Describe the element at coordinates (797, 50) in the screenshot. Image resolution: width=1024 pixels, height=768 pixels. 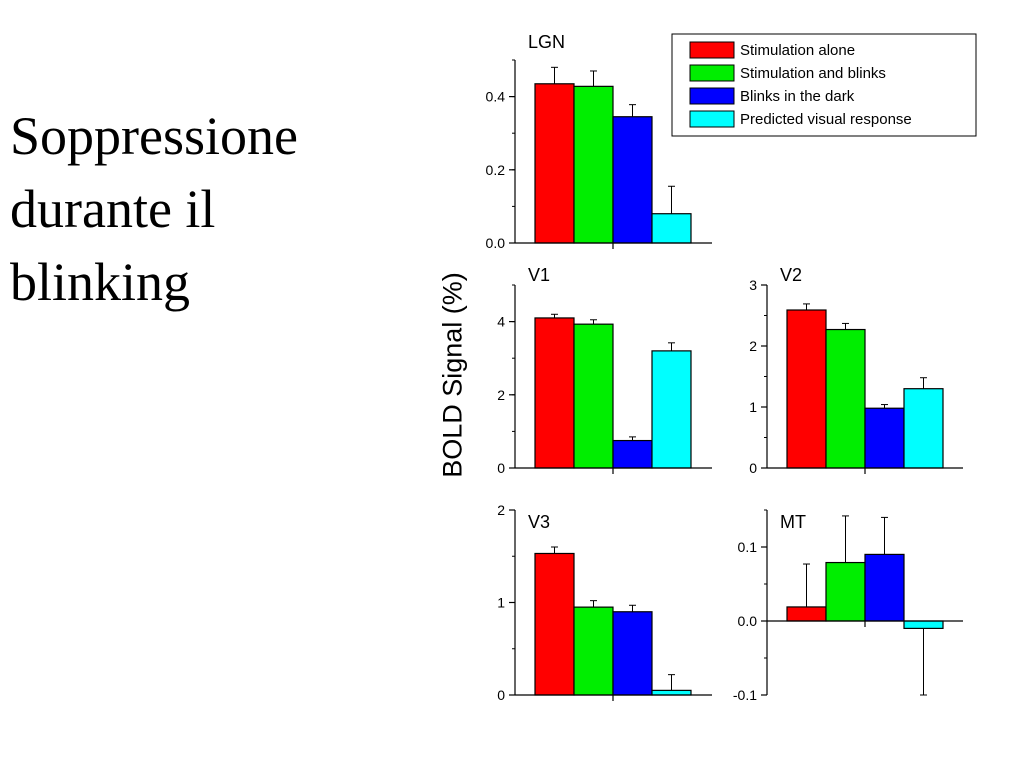
I see `legend-label: Stimulation alone` at that location.